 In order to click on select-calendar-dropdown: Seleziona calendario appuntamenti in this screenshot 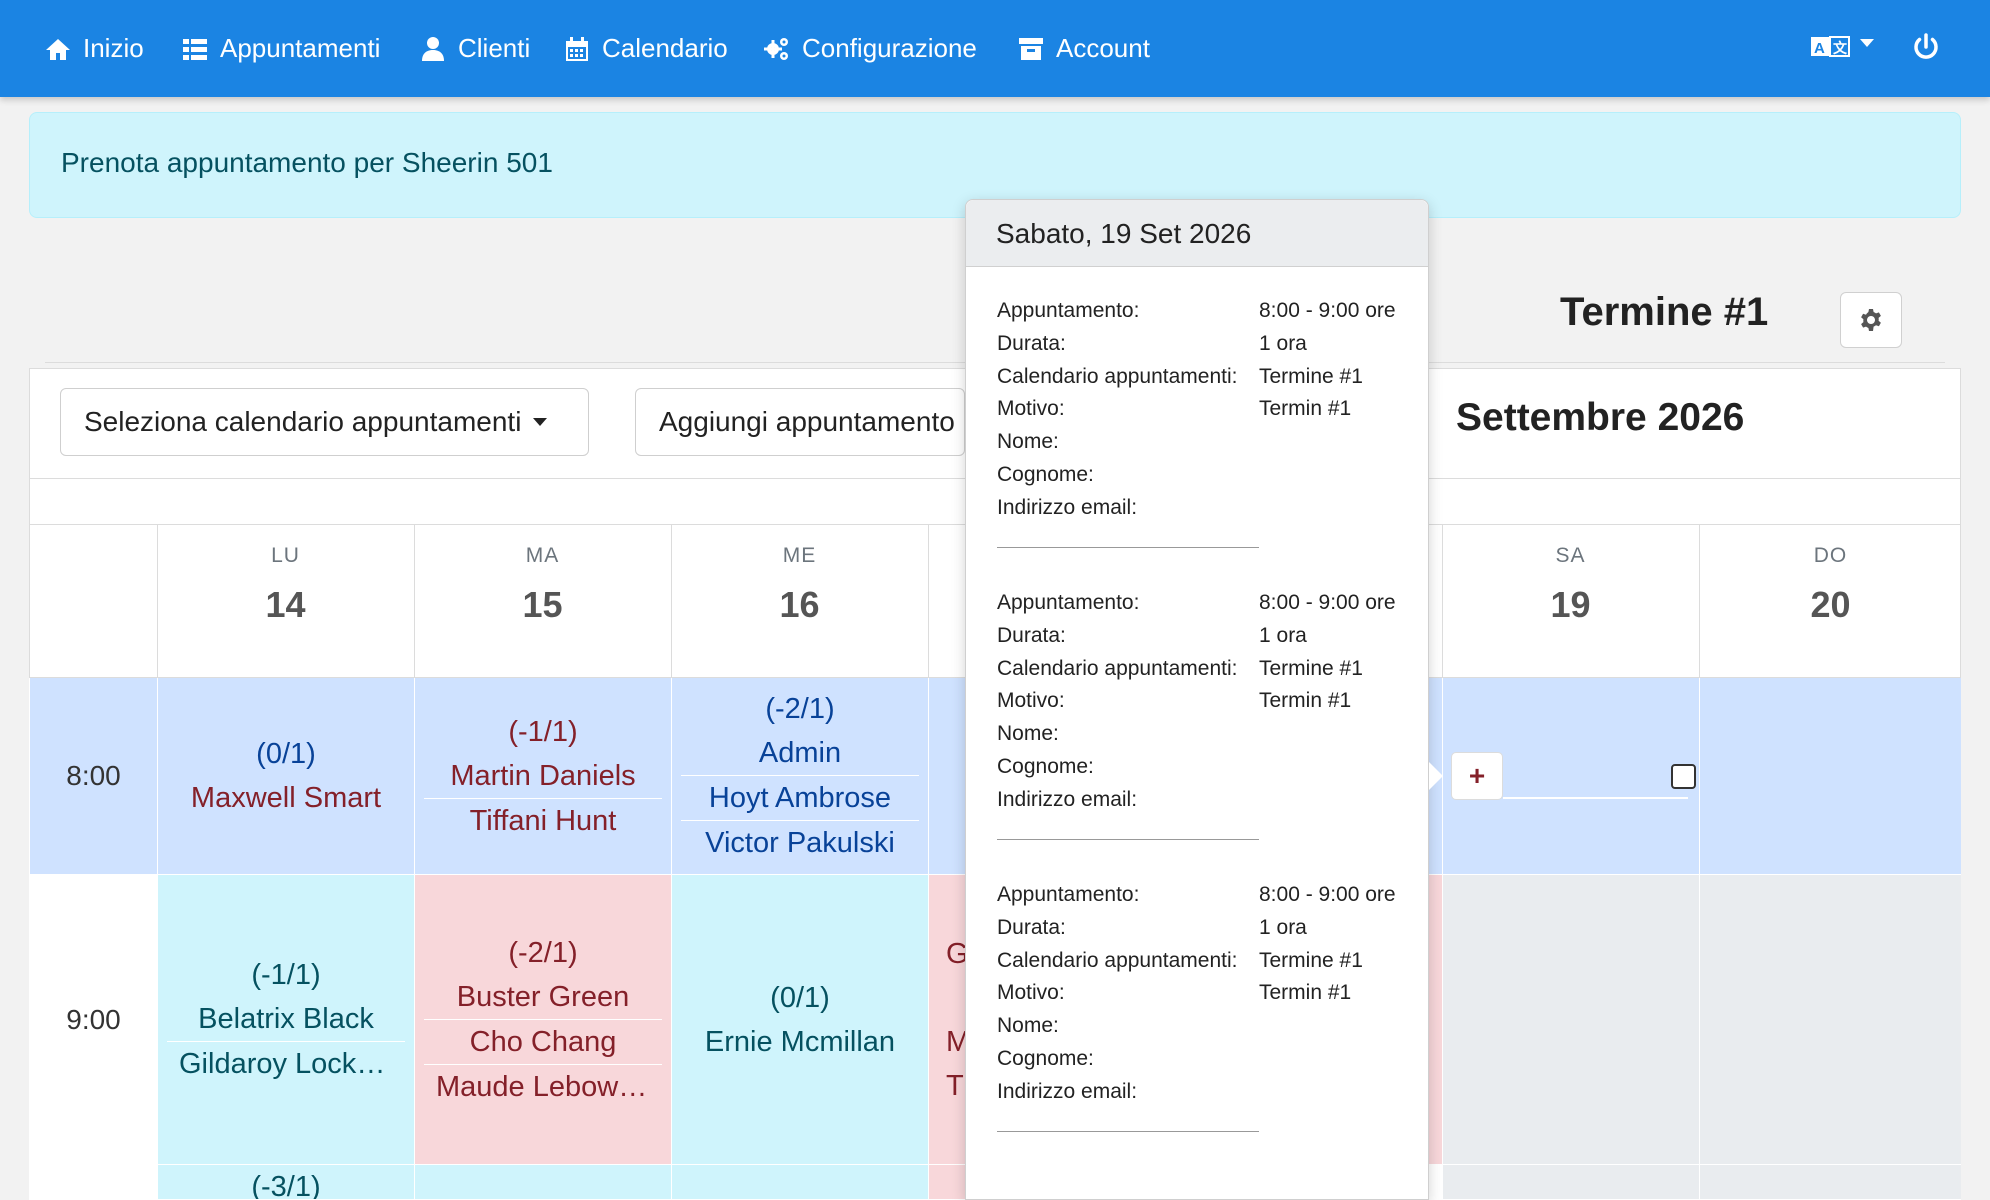, I will do `click(324, 422)`.